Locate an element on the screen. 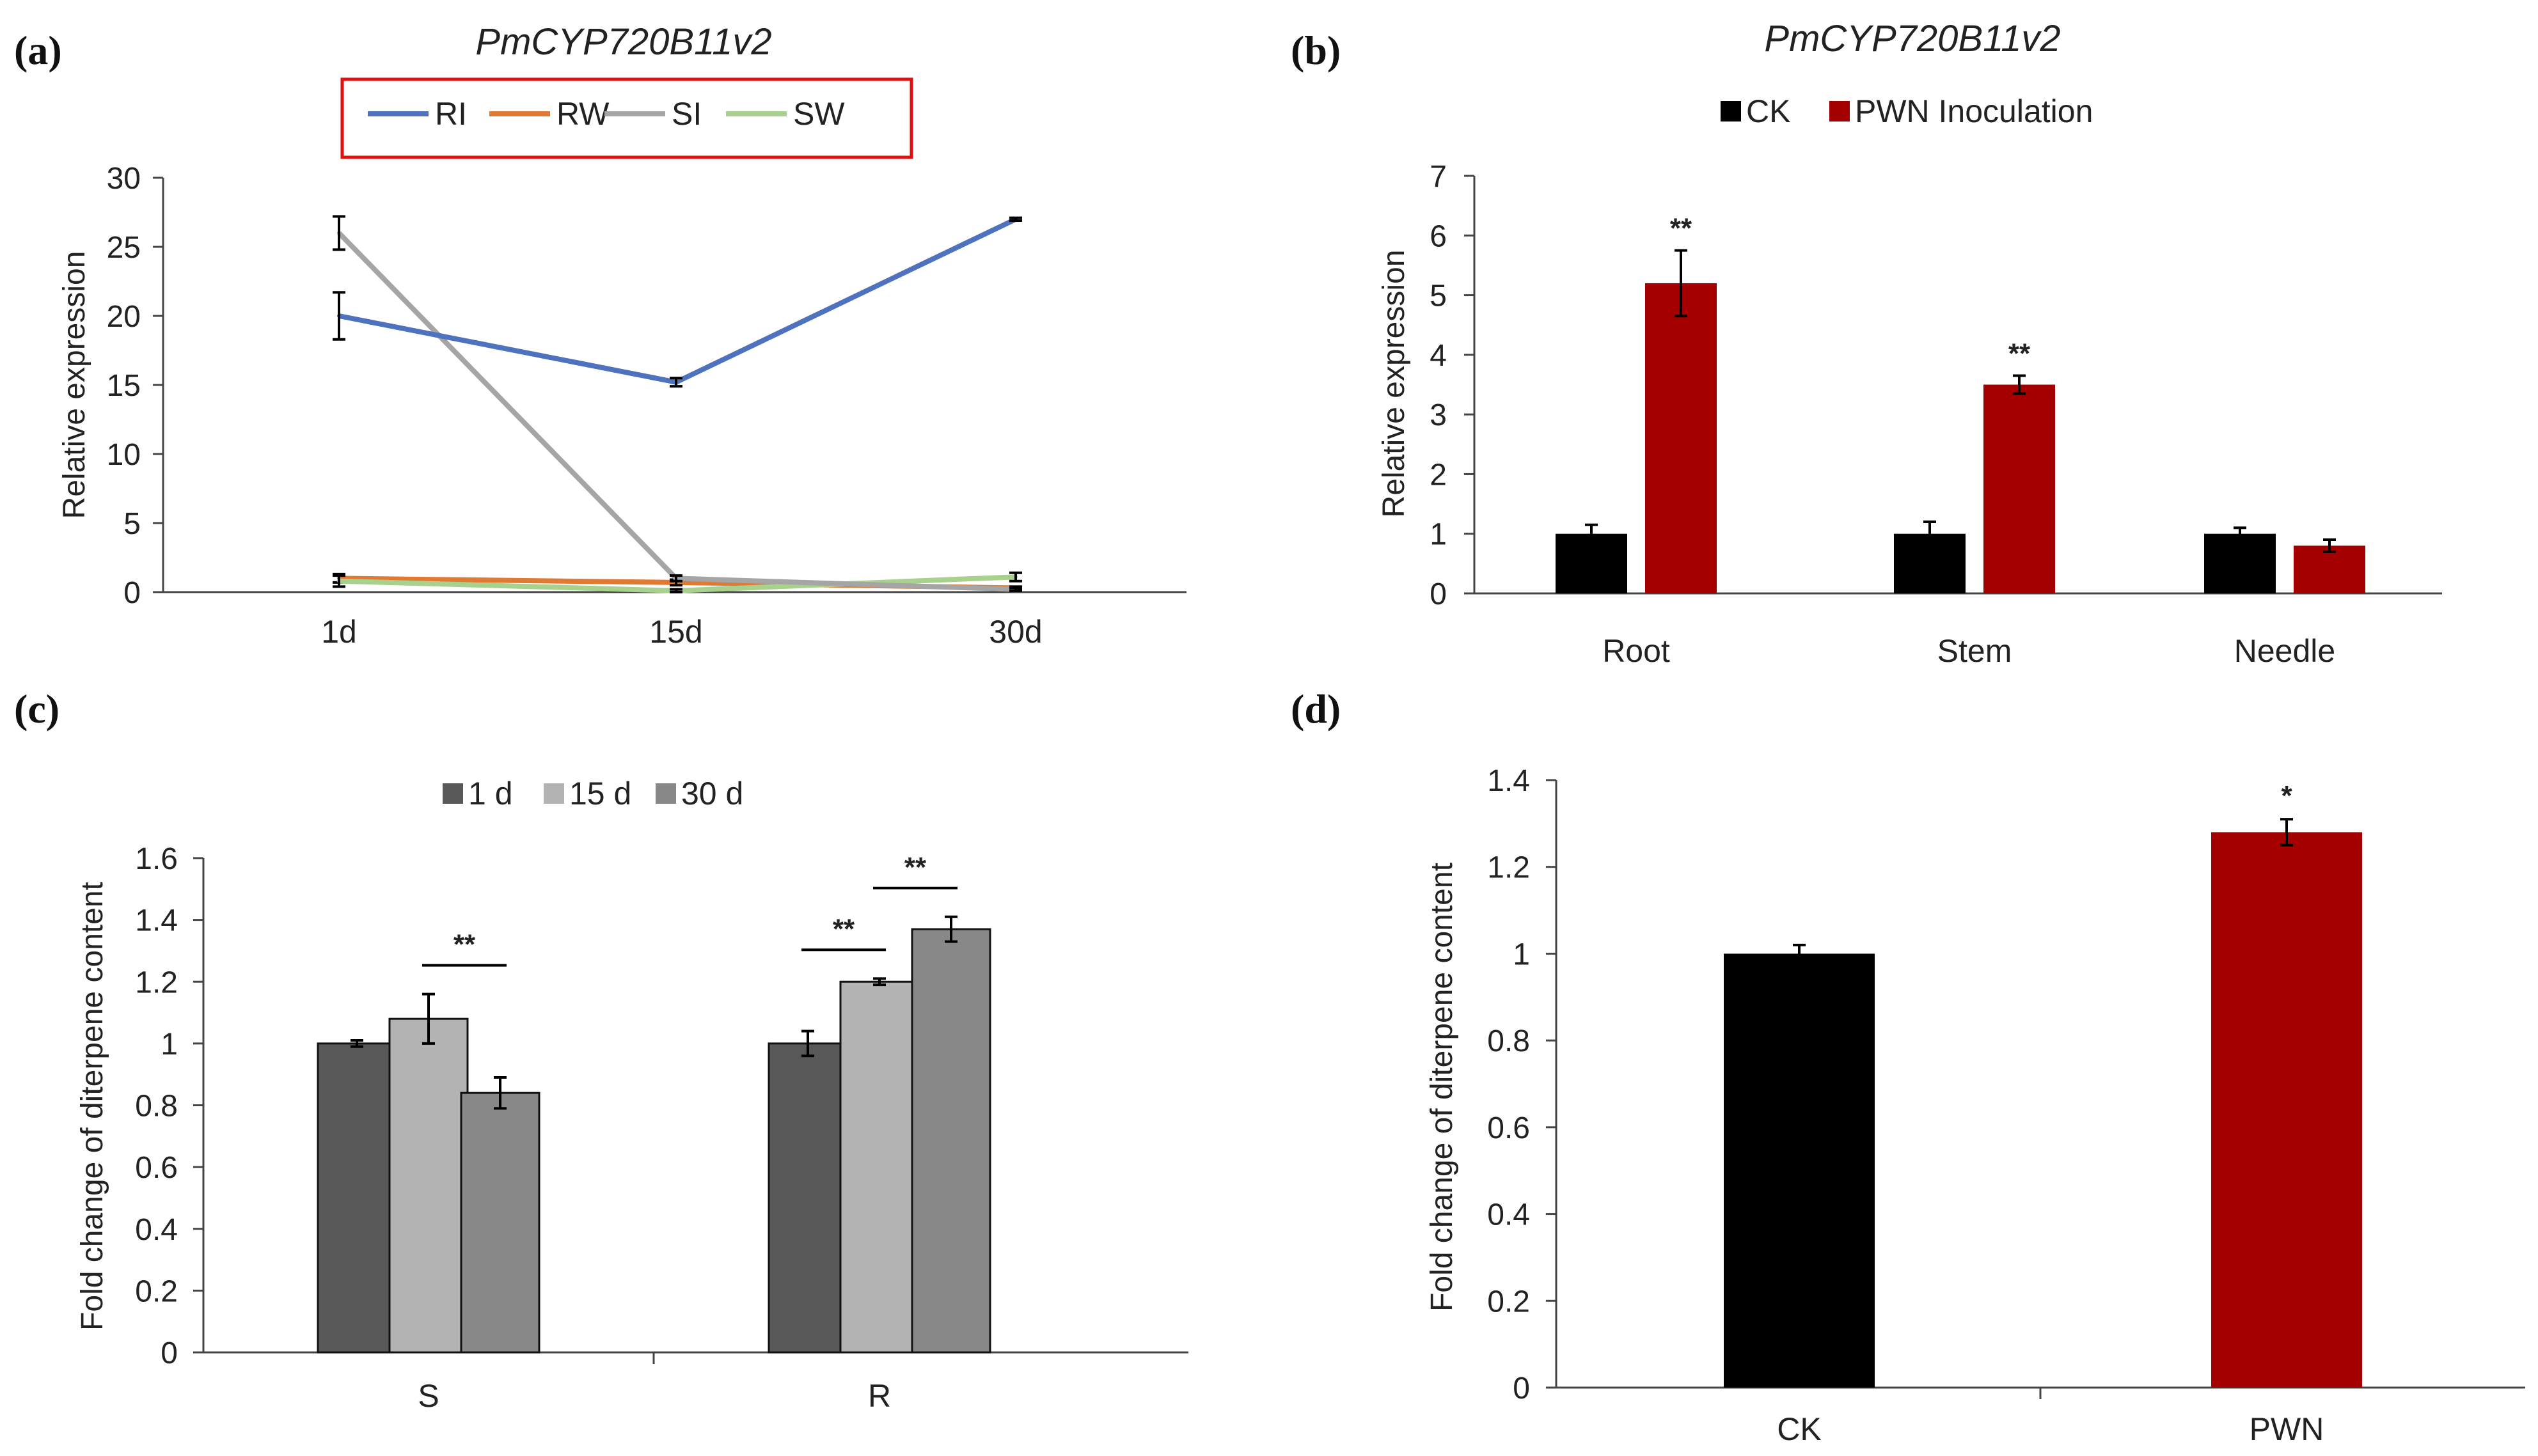 The image size is (2538, 1456). y-tick-label: 0.6 is located at coordinates (157, 1168).